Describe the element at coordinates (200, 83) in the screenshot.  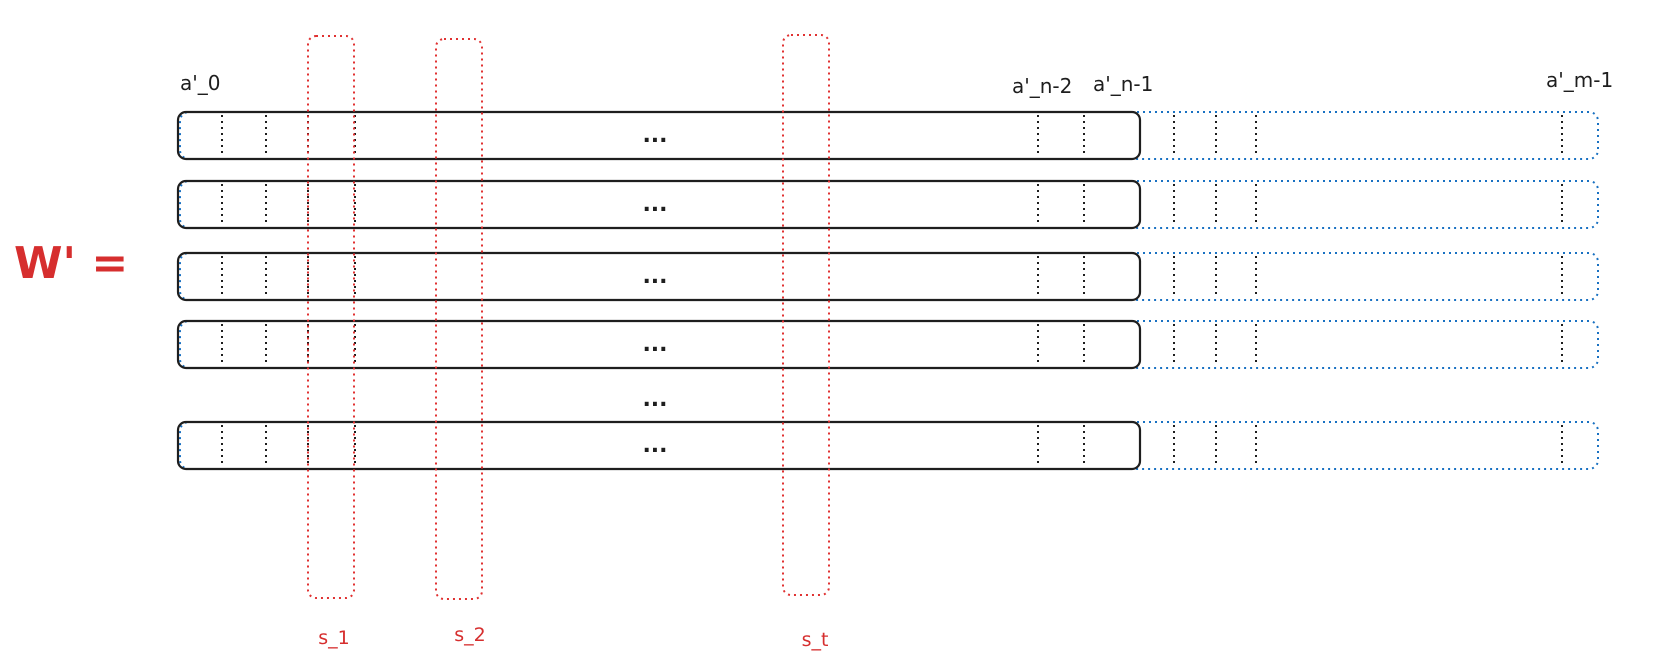
I see `label-a0: a'_0` at that location.